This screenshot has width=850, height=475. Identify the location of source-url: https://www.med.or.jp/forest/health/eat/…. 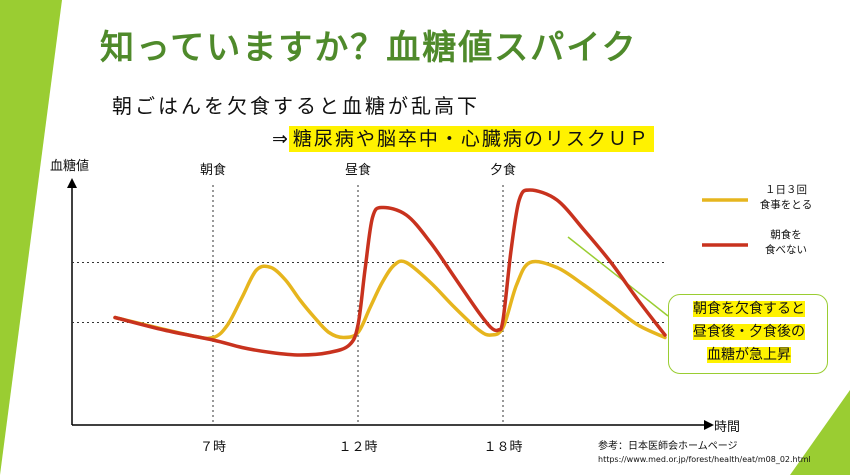
(704, 459).